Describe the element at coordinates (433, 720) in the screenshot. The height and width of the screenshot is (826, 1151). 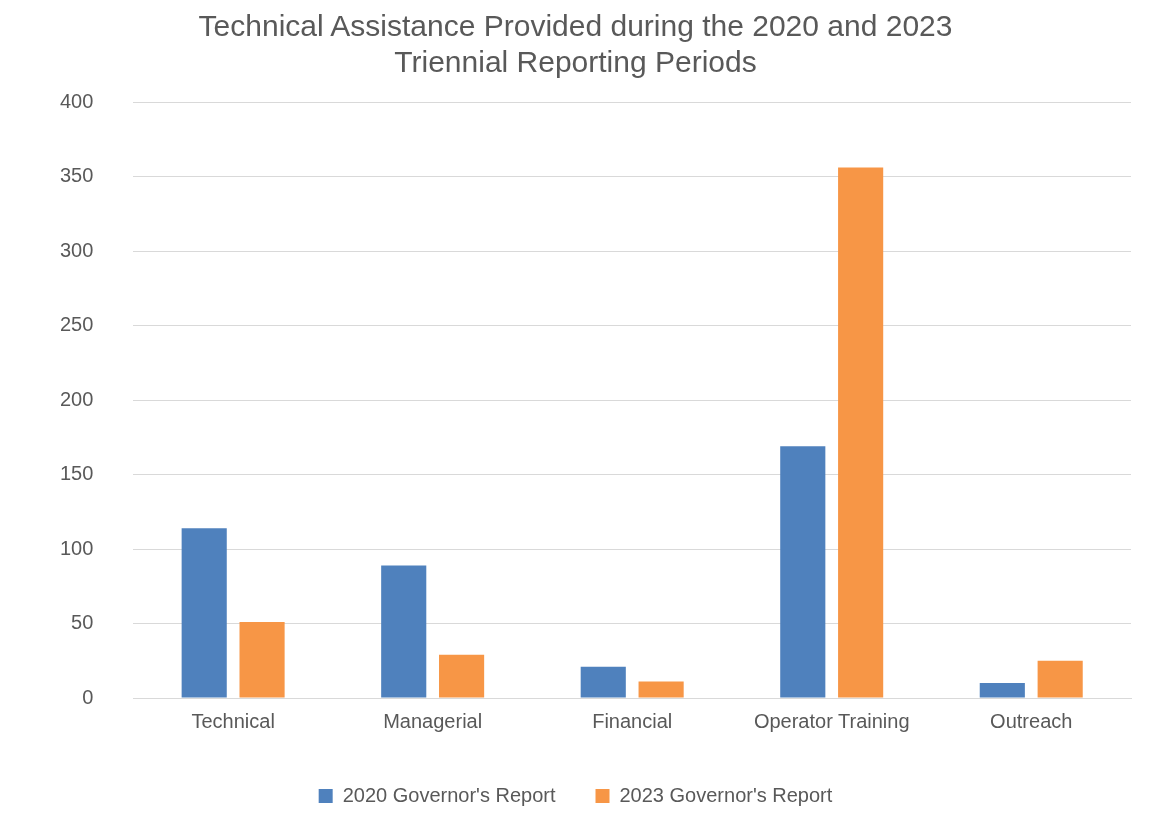
I see `x-tick-label: Managerial` at that location.